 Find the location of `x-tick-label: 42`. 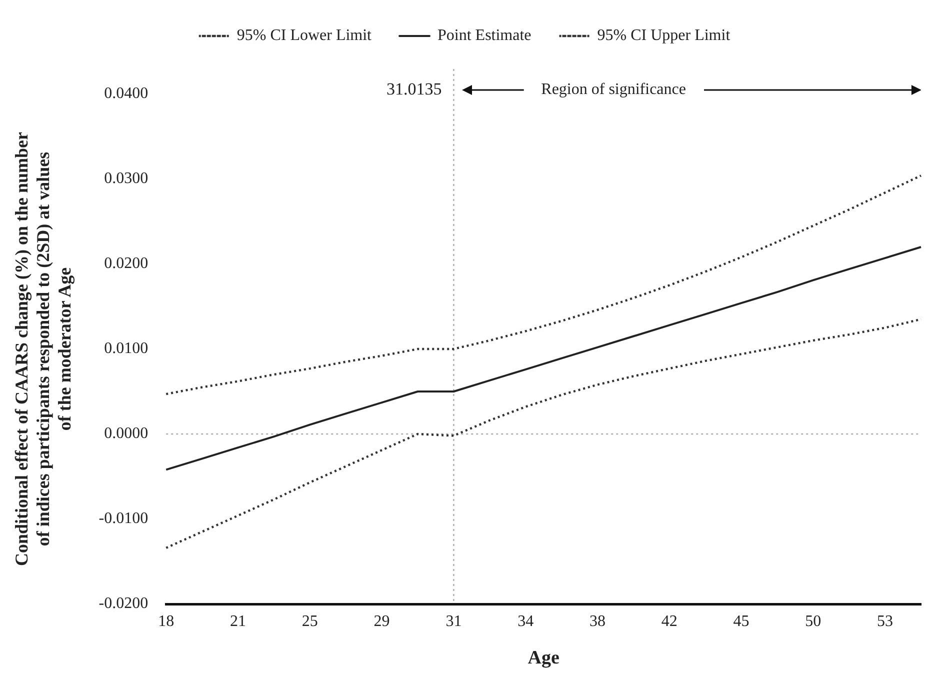

x-tick-label: 42 is located at coordinates (669, 621).